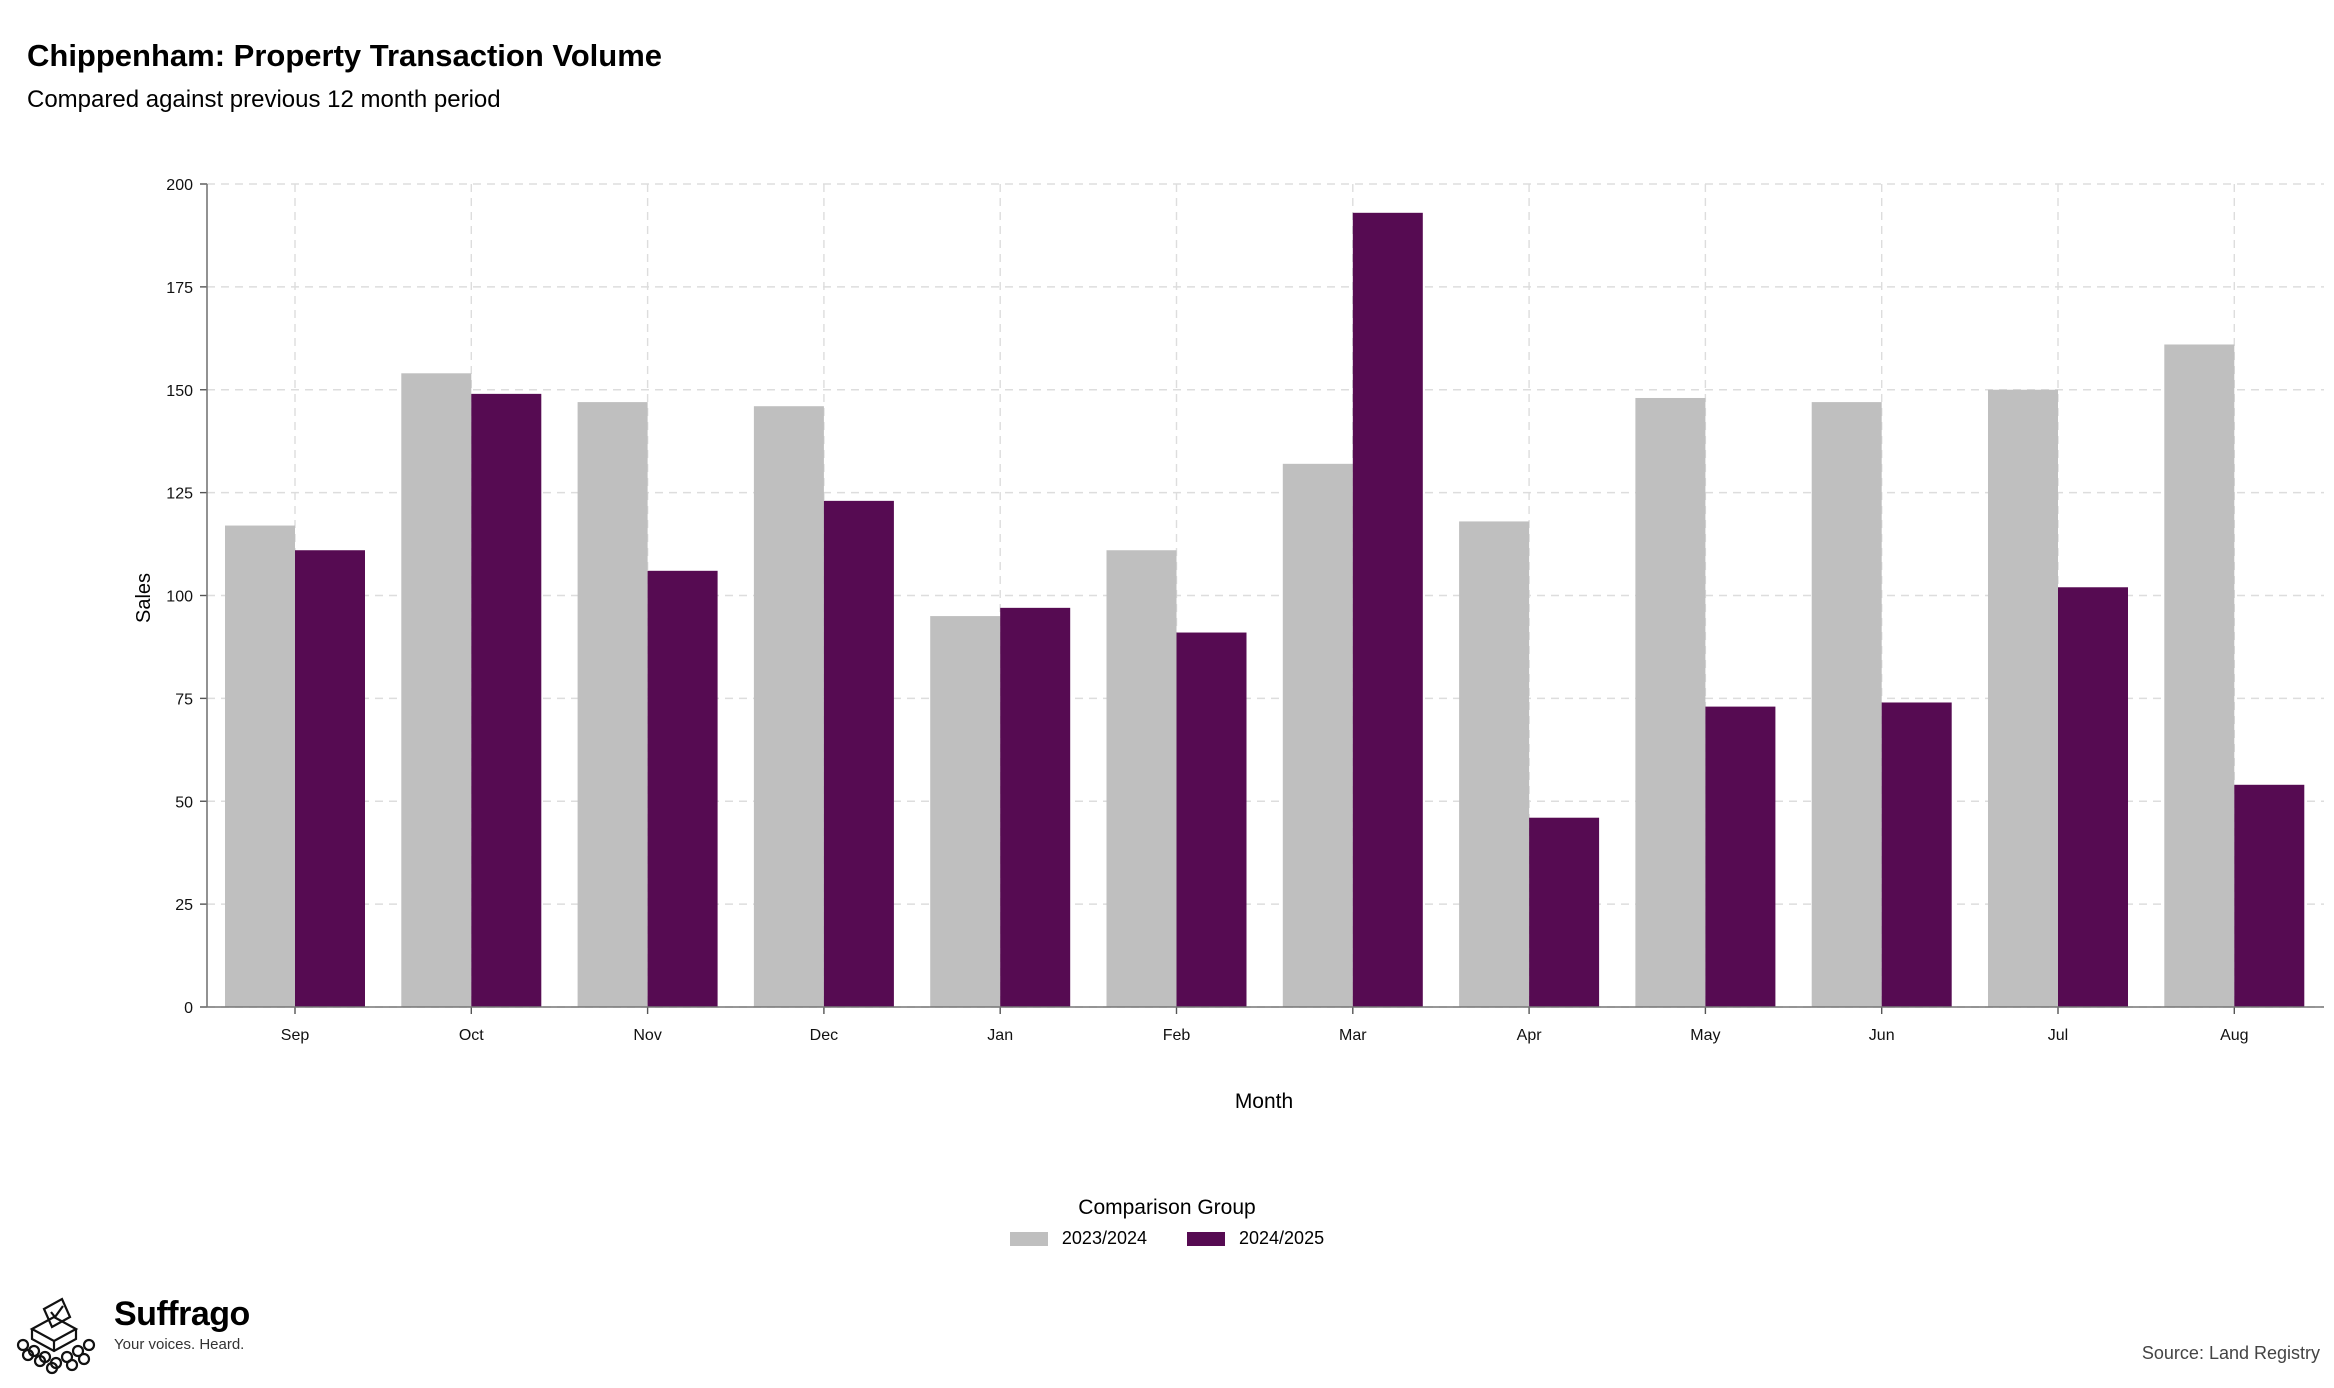 The image size is (2334, 1388). What do you see at coordinates (260, 766) in the screenshot?
I see `bar-2023-2024-sep` at bounding box center [260, 766].